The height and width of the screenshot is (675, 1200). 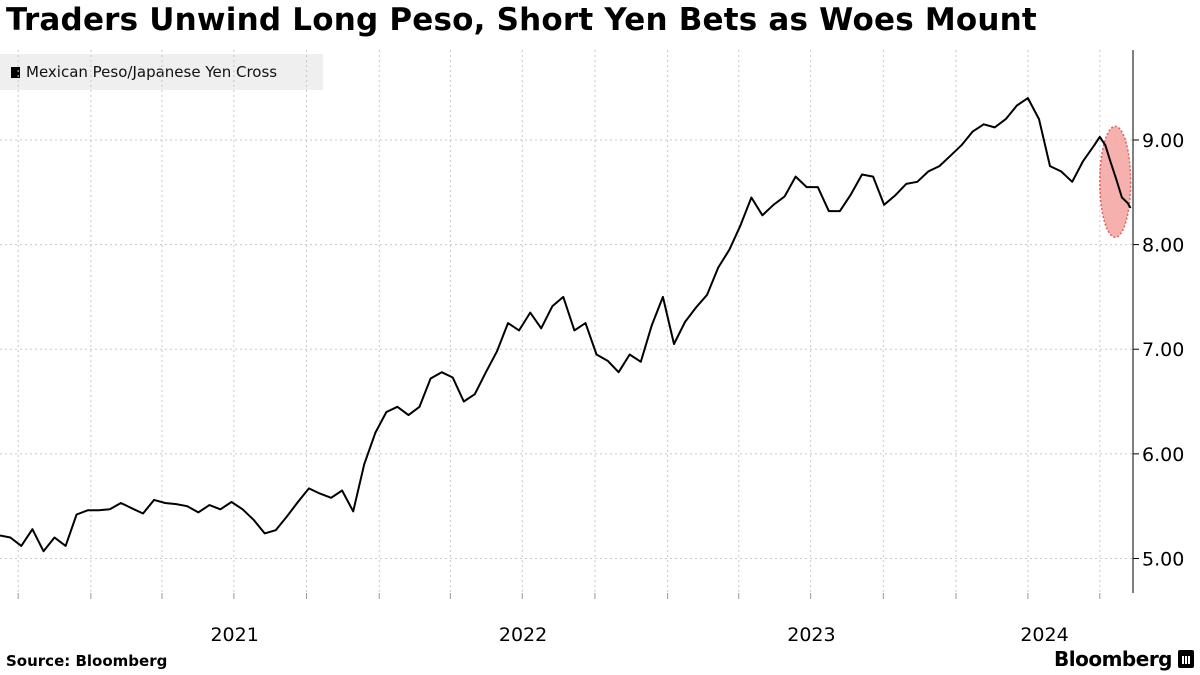 I want to click on brand-logo: Bloomberg, so click(x=1124, y=659).